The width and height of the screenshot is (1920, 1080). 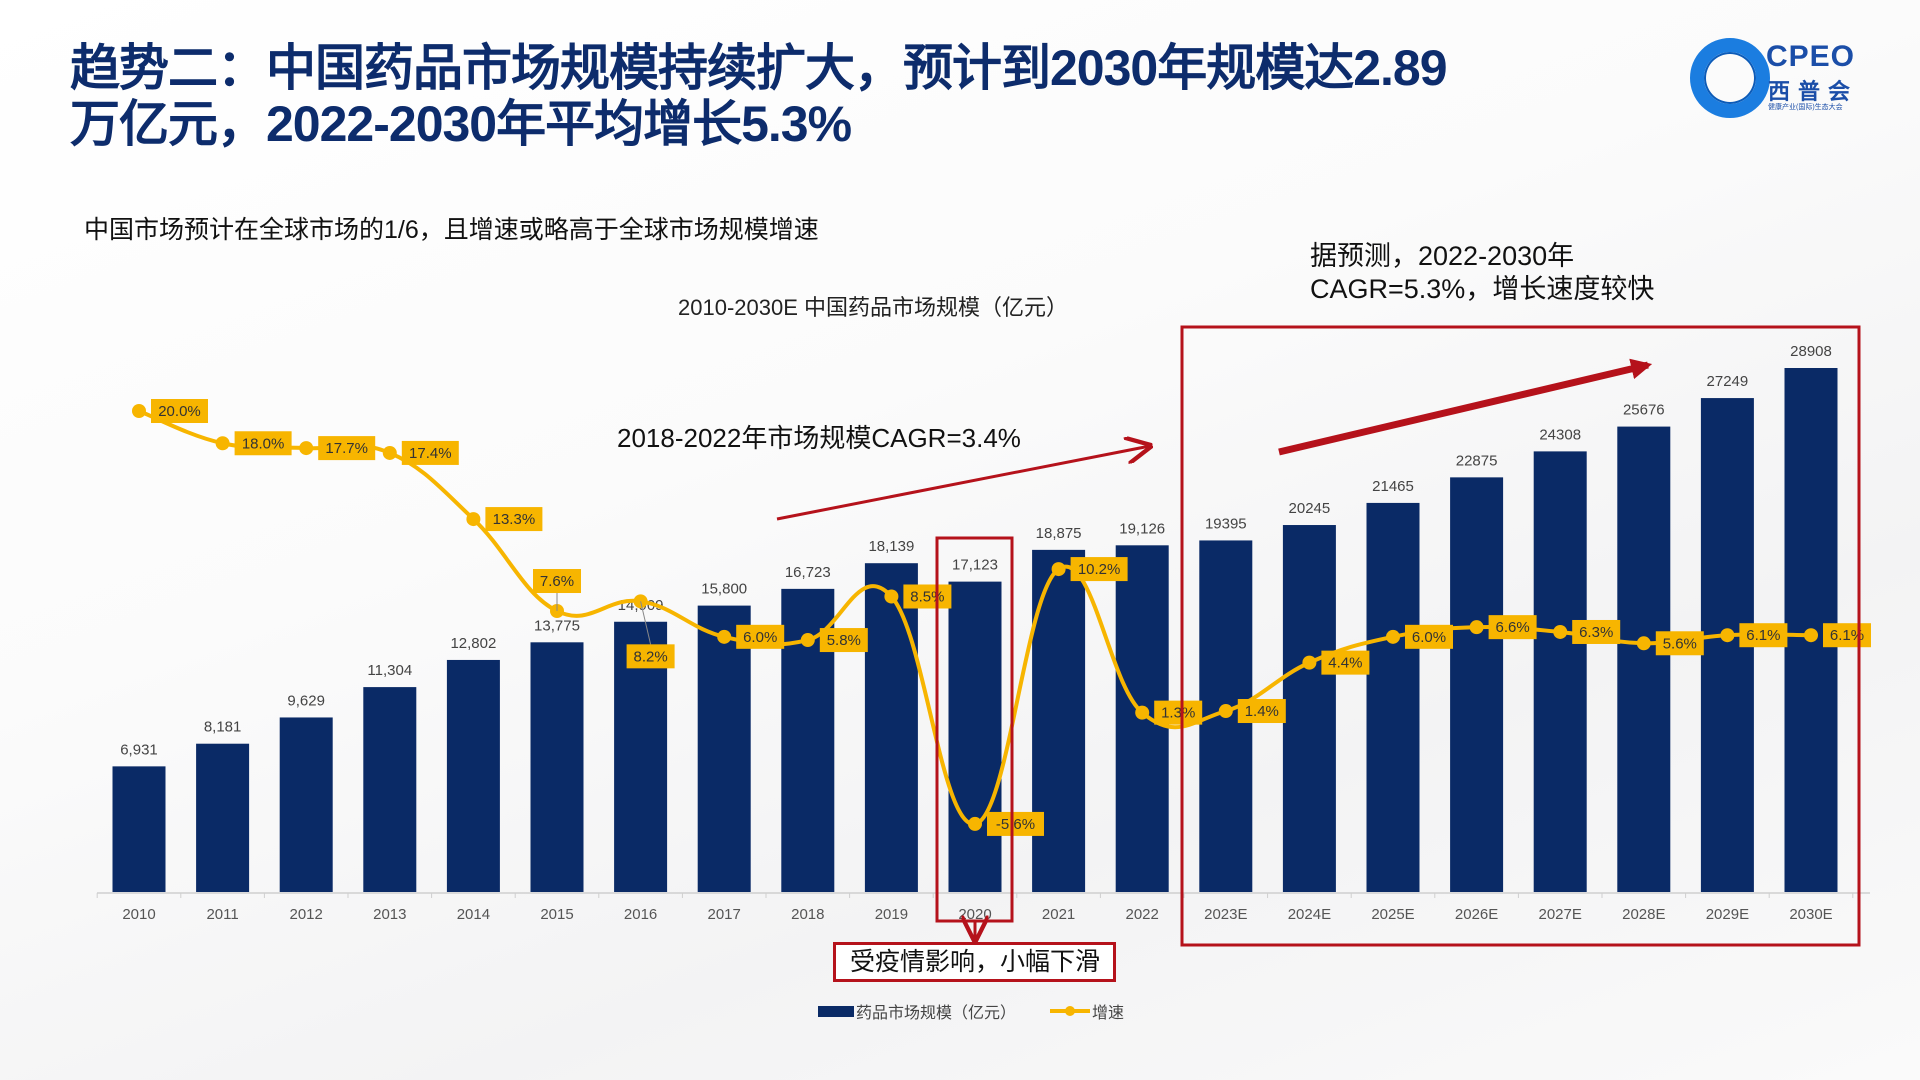 I want to click on bar-2010, so click(x=139, y=829).